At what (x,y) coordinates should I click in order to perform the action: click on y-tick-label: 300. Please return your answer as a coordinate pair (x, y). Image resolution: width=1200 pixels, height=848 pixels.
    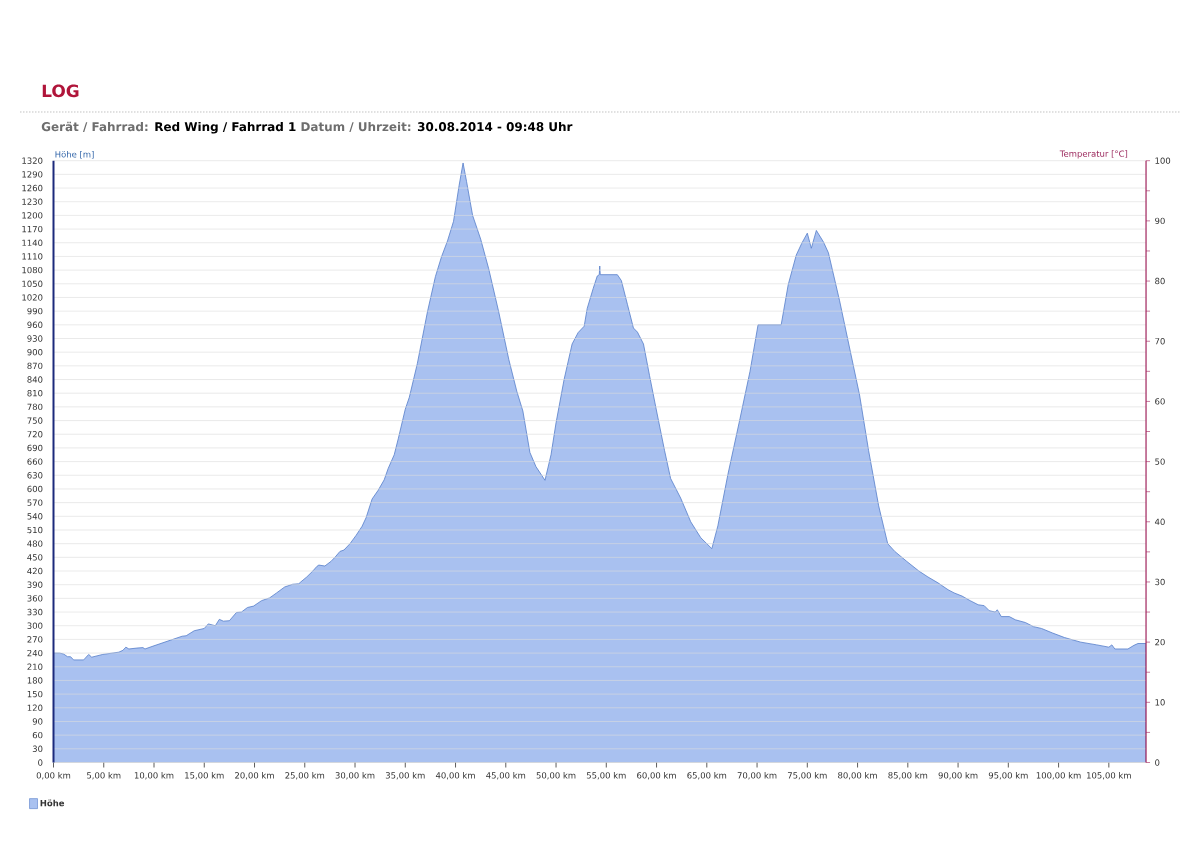
    Looking at the image, I should click on (35, 625).